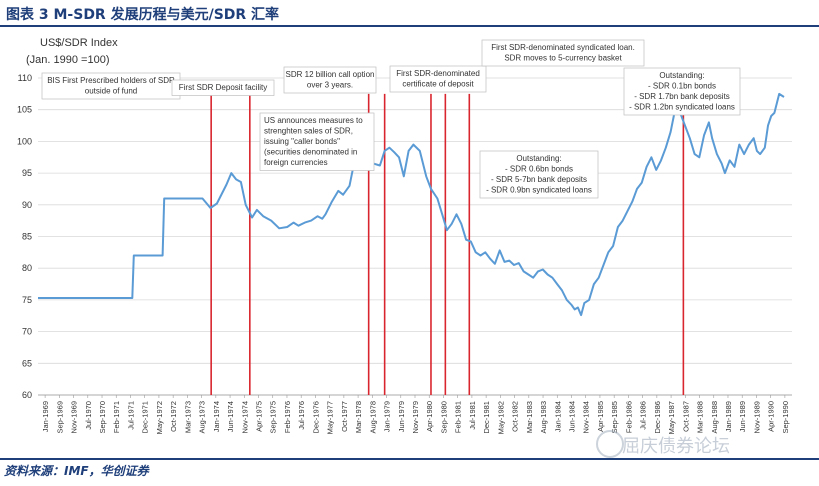  What do you see at coordinates (409, 13) in the screenshot?
I see `figure-header: 图表 3 M-SDR 发展历程与美元/SDR 汇率` at bounding box center [409, 13].